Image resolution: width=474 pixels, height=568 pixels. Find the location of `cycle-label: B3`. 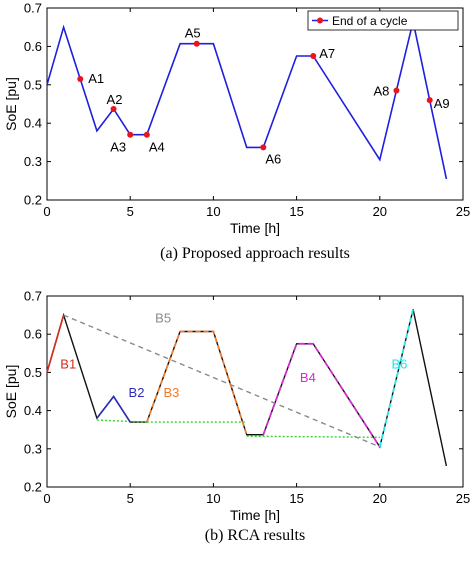

cycle-label: B3 is located at coordinates (171, 392).